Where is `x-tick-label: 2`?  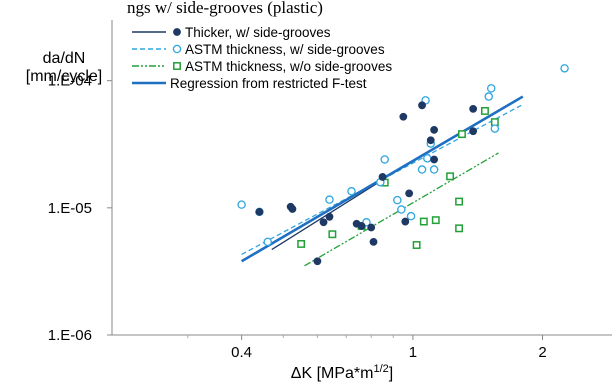 x-tick-label: 2 is located at coordinates (542, 352).